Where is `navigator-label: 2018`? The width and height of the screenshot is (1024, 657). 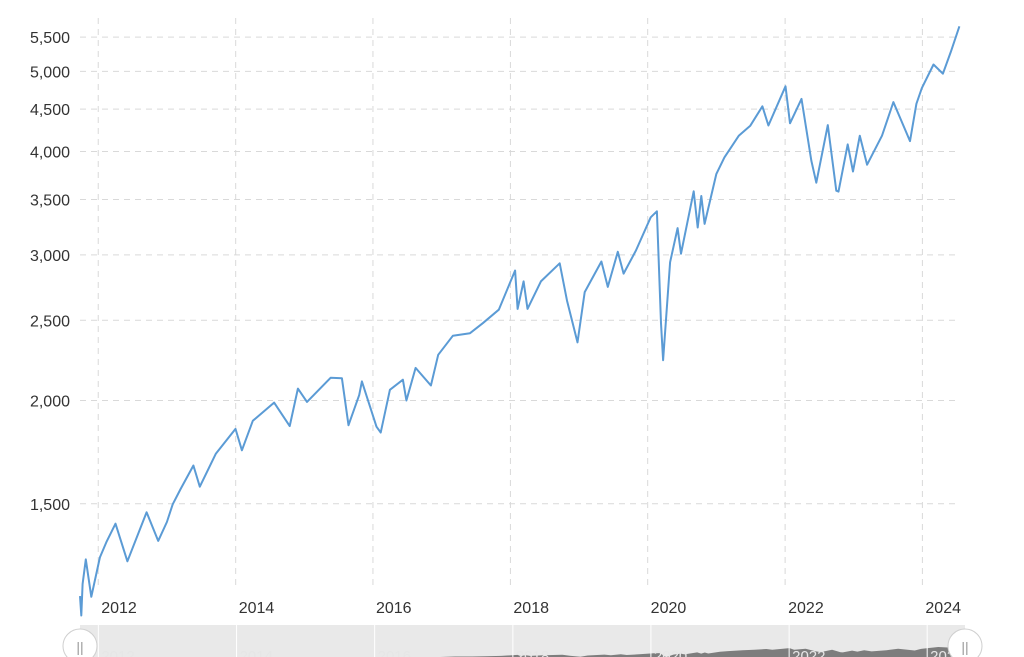 navigator-label: 2018 is located at coordinates (532, 652).